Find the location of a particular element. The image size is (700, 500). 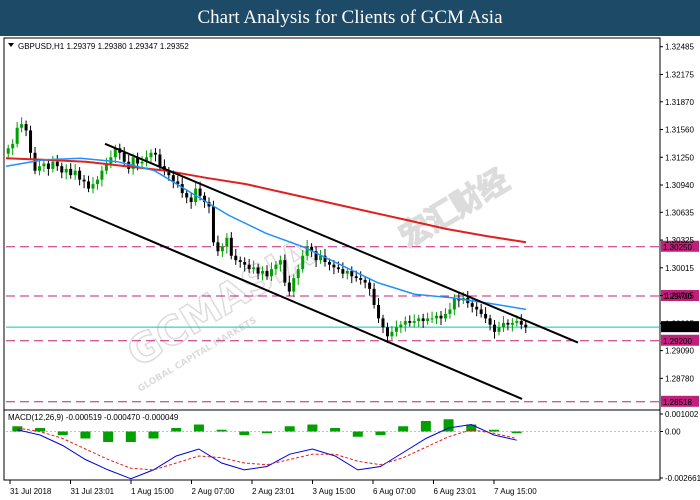

symbol-dropdown-icon is located at coordinates (11, 45).